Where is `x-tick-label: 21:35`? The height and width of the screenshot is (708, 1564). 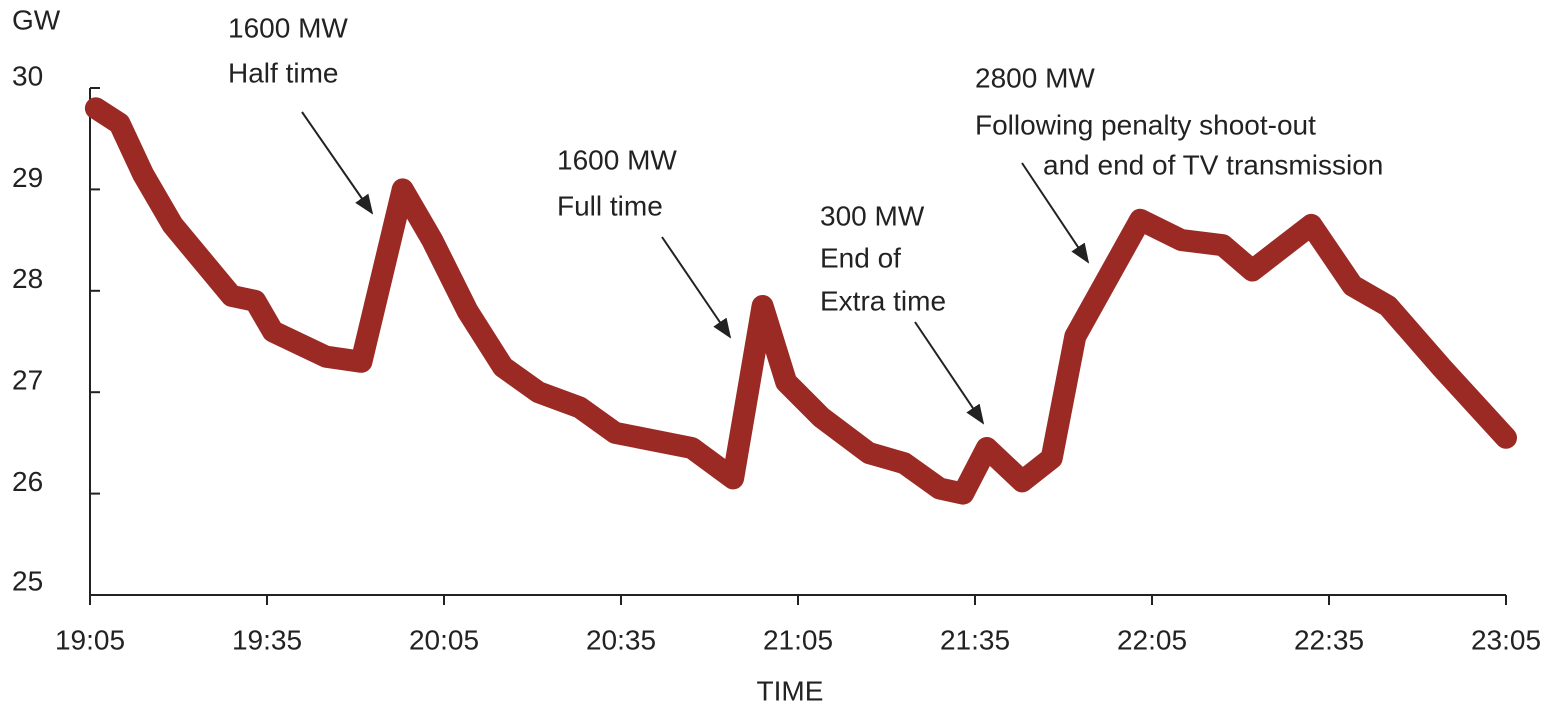
x-tick-label: 21:35 is located at coordinates (975, 639).